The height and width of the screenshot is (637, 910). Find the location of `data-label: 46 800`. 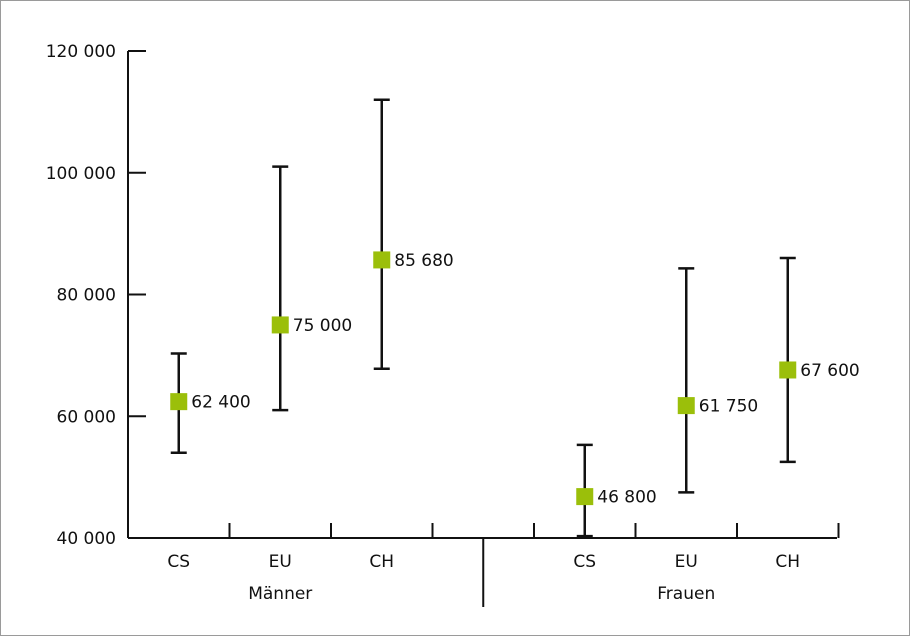

data-label: 46 800 is located at coordinates (626, 498).